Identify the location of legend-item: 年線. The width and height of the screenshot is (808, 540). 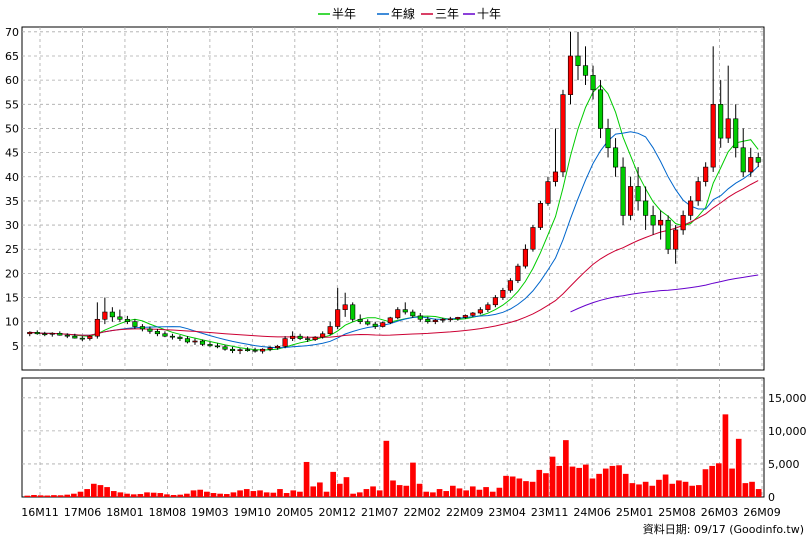
(396, 13).